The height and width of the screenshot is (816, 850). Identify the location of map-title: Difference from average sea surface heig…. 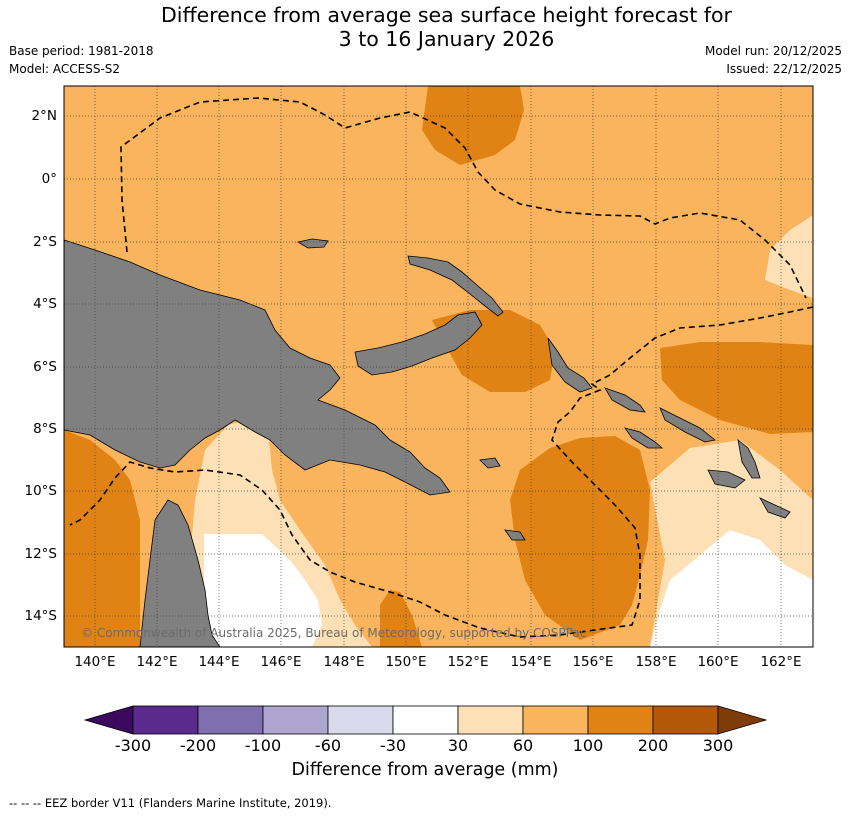
(425, 27).